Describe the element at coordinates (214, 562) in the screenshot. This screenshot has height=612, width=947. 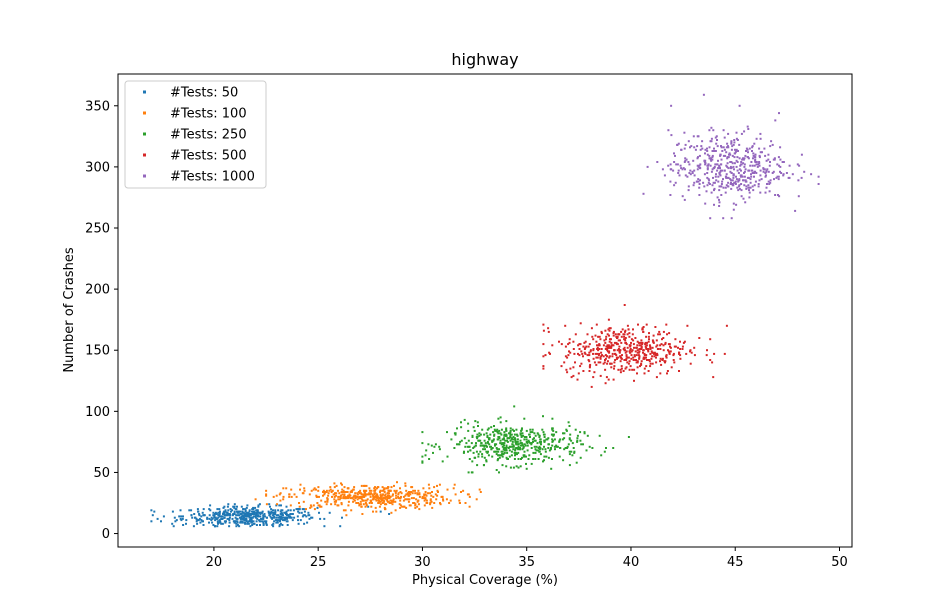
I see `x-tick-label: 20` at that location.